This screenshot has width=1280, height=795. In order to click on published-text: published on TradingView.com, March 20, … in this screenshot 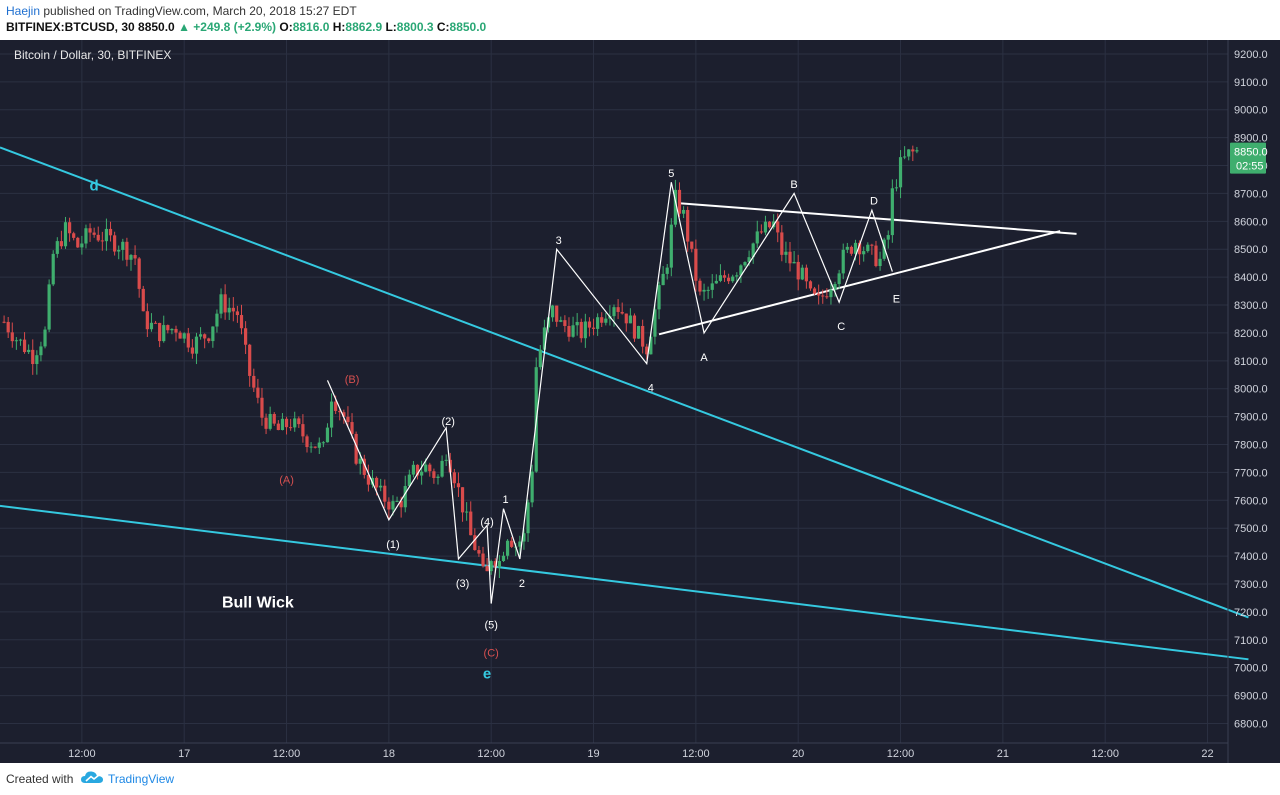, I will do `click(198, 11)`.